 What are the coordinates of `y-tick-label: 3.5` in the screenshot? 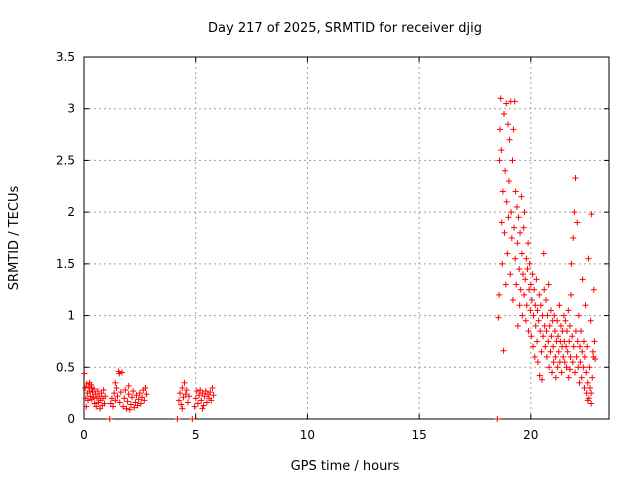 It's located at (65, 57).